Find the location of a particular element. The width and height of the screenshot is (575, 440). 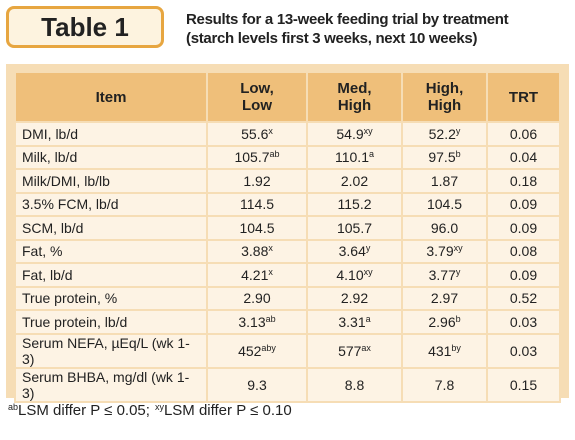

table-row: SCM, lb/d 104.5 105.7 96.0 0.09 is located at coordinates (287, 228).